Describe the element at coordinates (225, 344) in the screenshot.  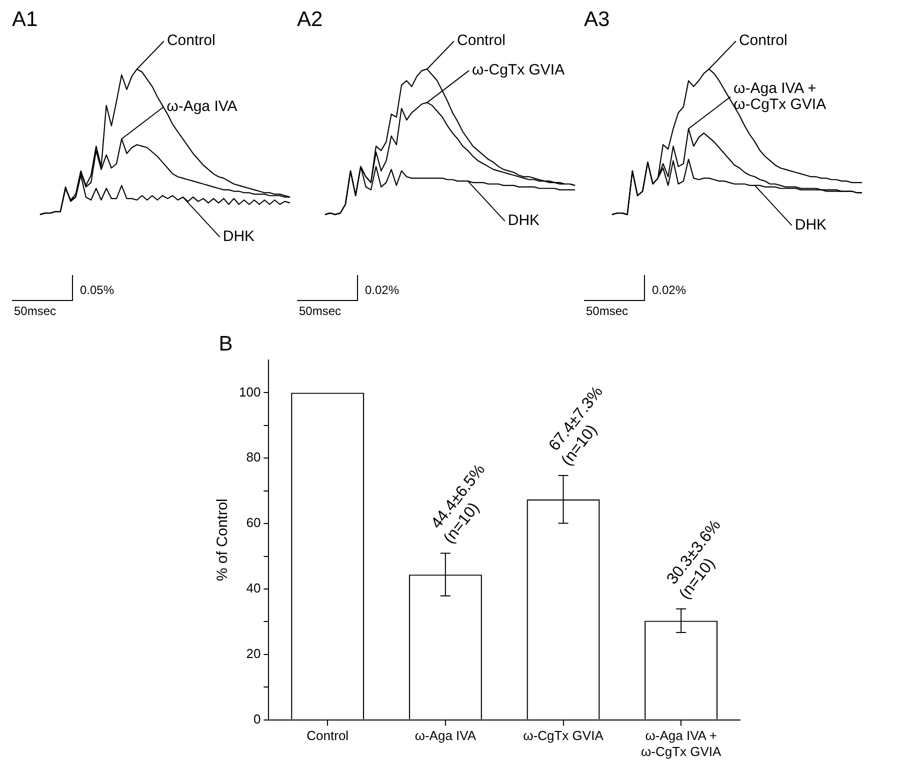
I see `chart-title: B` at that location.